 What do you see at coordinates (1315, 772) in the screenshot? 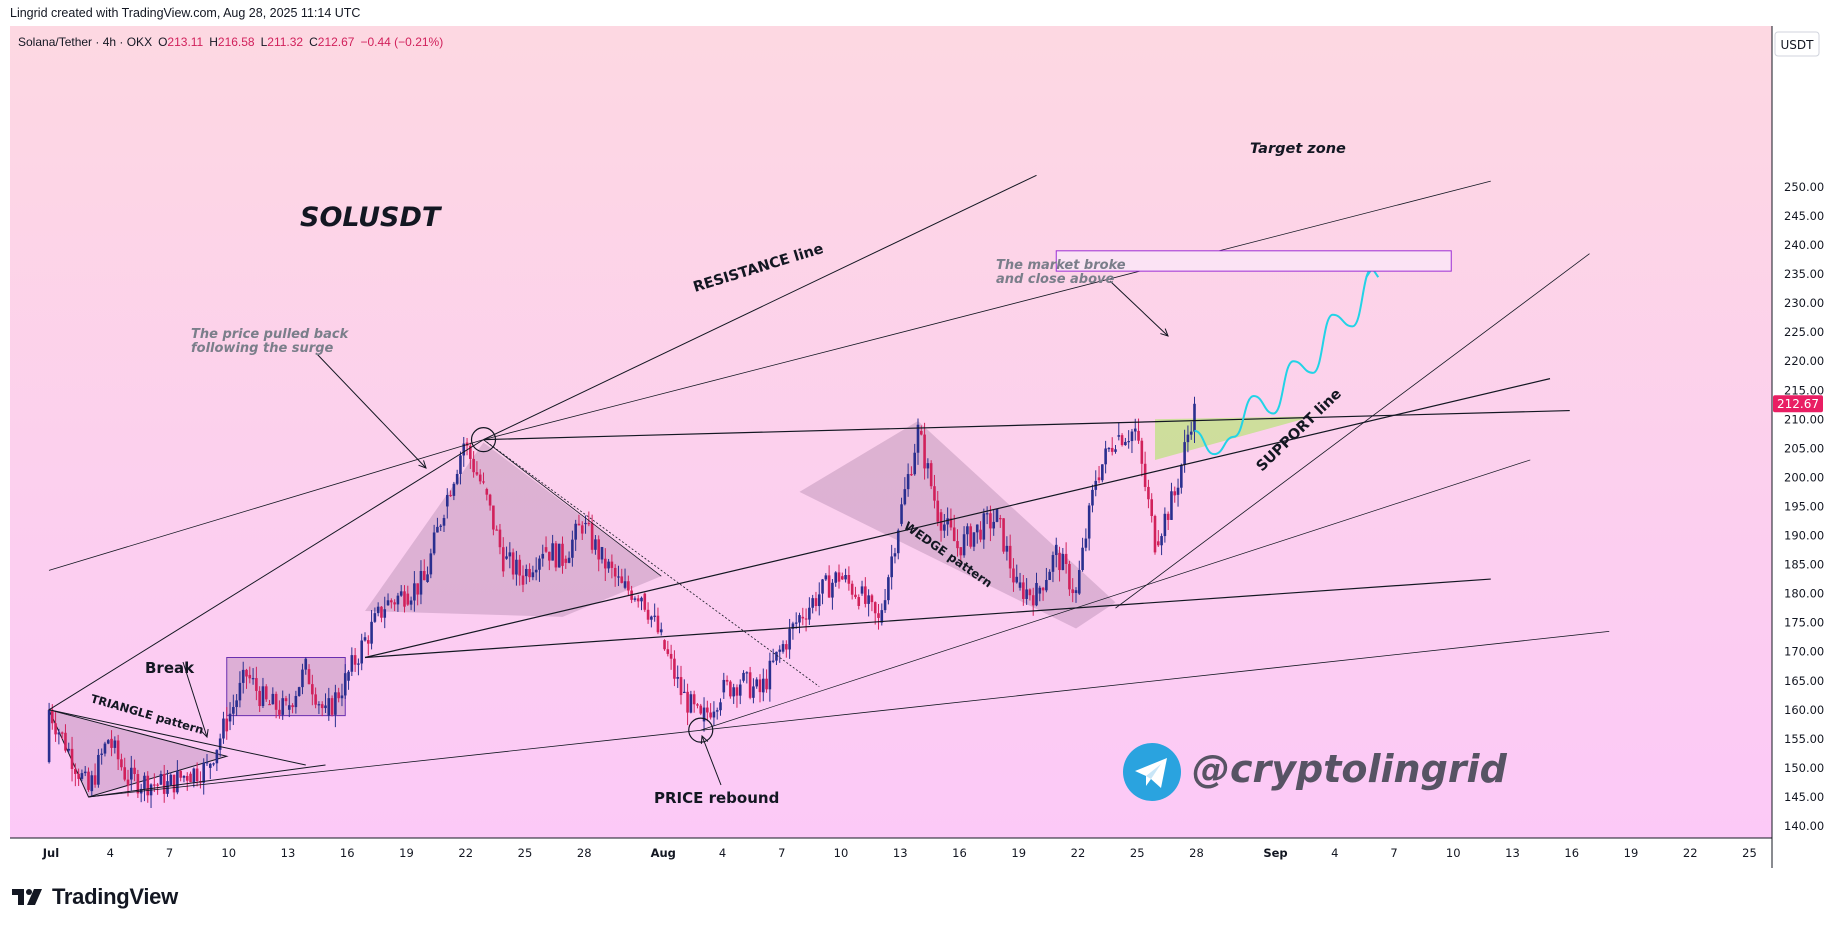
I see `watermark: @cryptolingrid` at bounding box center [1315, 772].